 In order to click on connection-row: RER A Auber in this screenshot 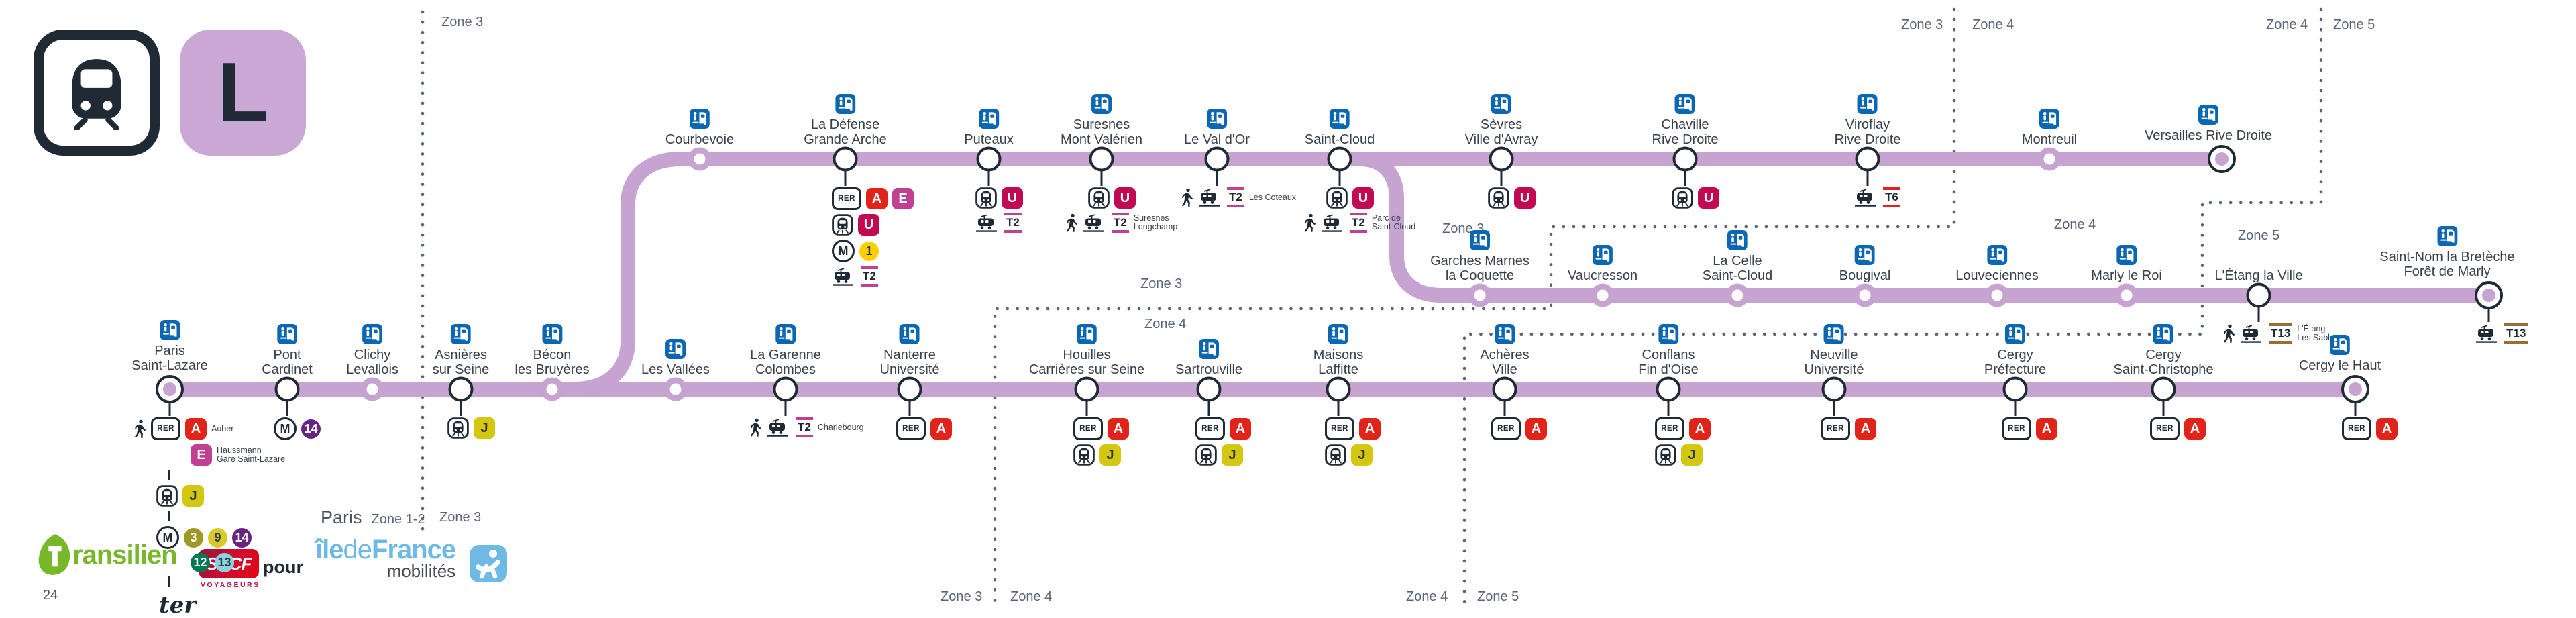, I will do `click(184, 428)`.